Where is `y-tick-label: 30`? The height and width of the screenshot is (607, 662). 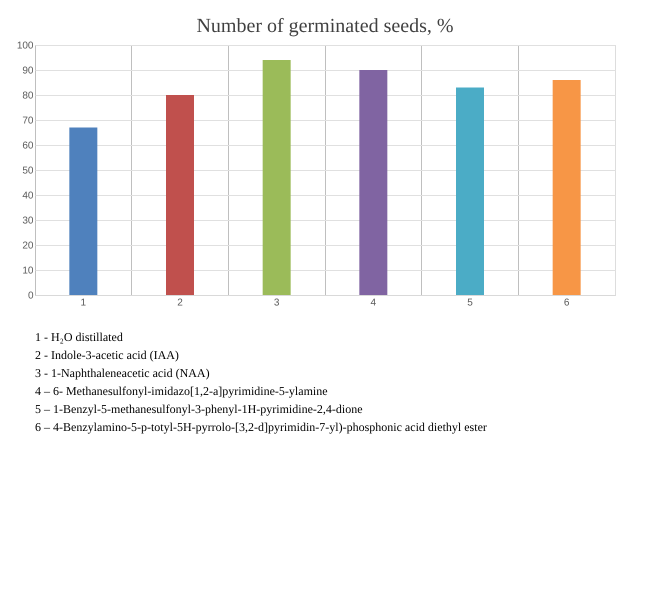 y-tick-label: 30 is located at coordinates (28, 221).